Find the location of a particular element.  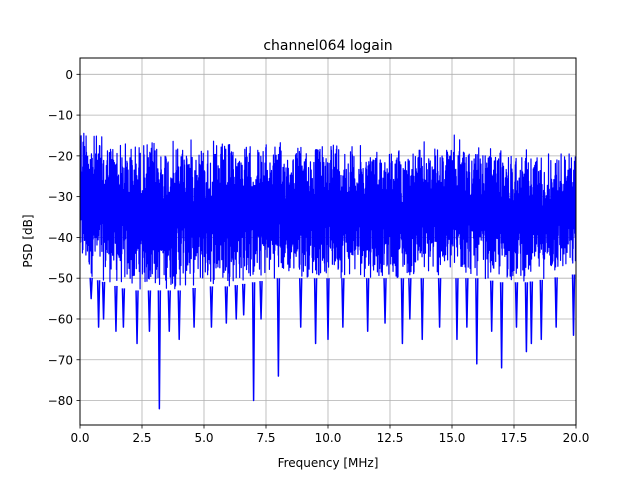

x-tick-label: 15.0 is located at coordinates (452, 438).